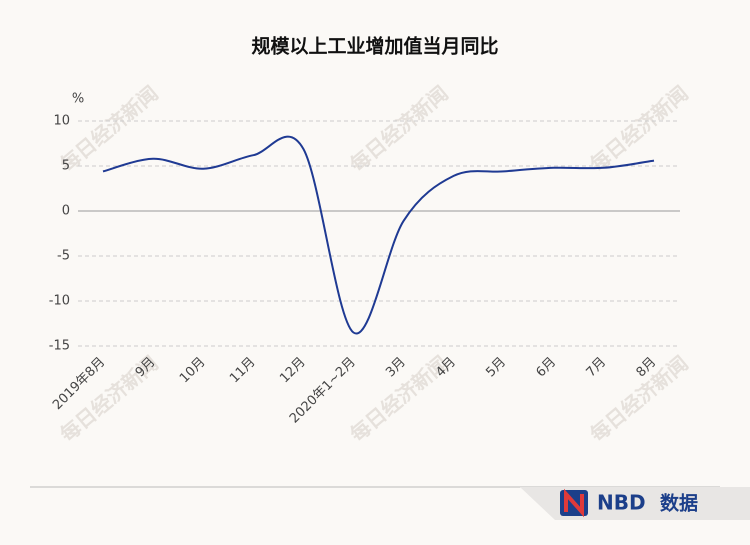  I want to click on y-tick-label: 0, so click(66, 211).